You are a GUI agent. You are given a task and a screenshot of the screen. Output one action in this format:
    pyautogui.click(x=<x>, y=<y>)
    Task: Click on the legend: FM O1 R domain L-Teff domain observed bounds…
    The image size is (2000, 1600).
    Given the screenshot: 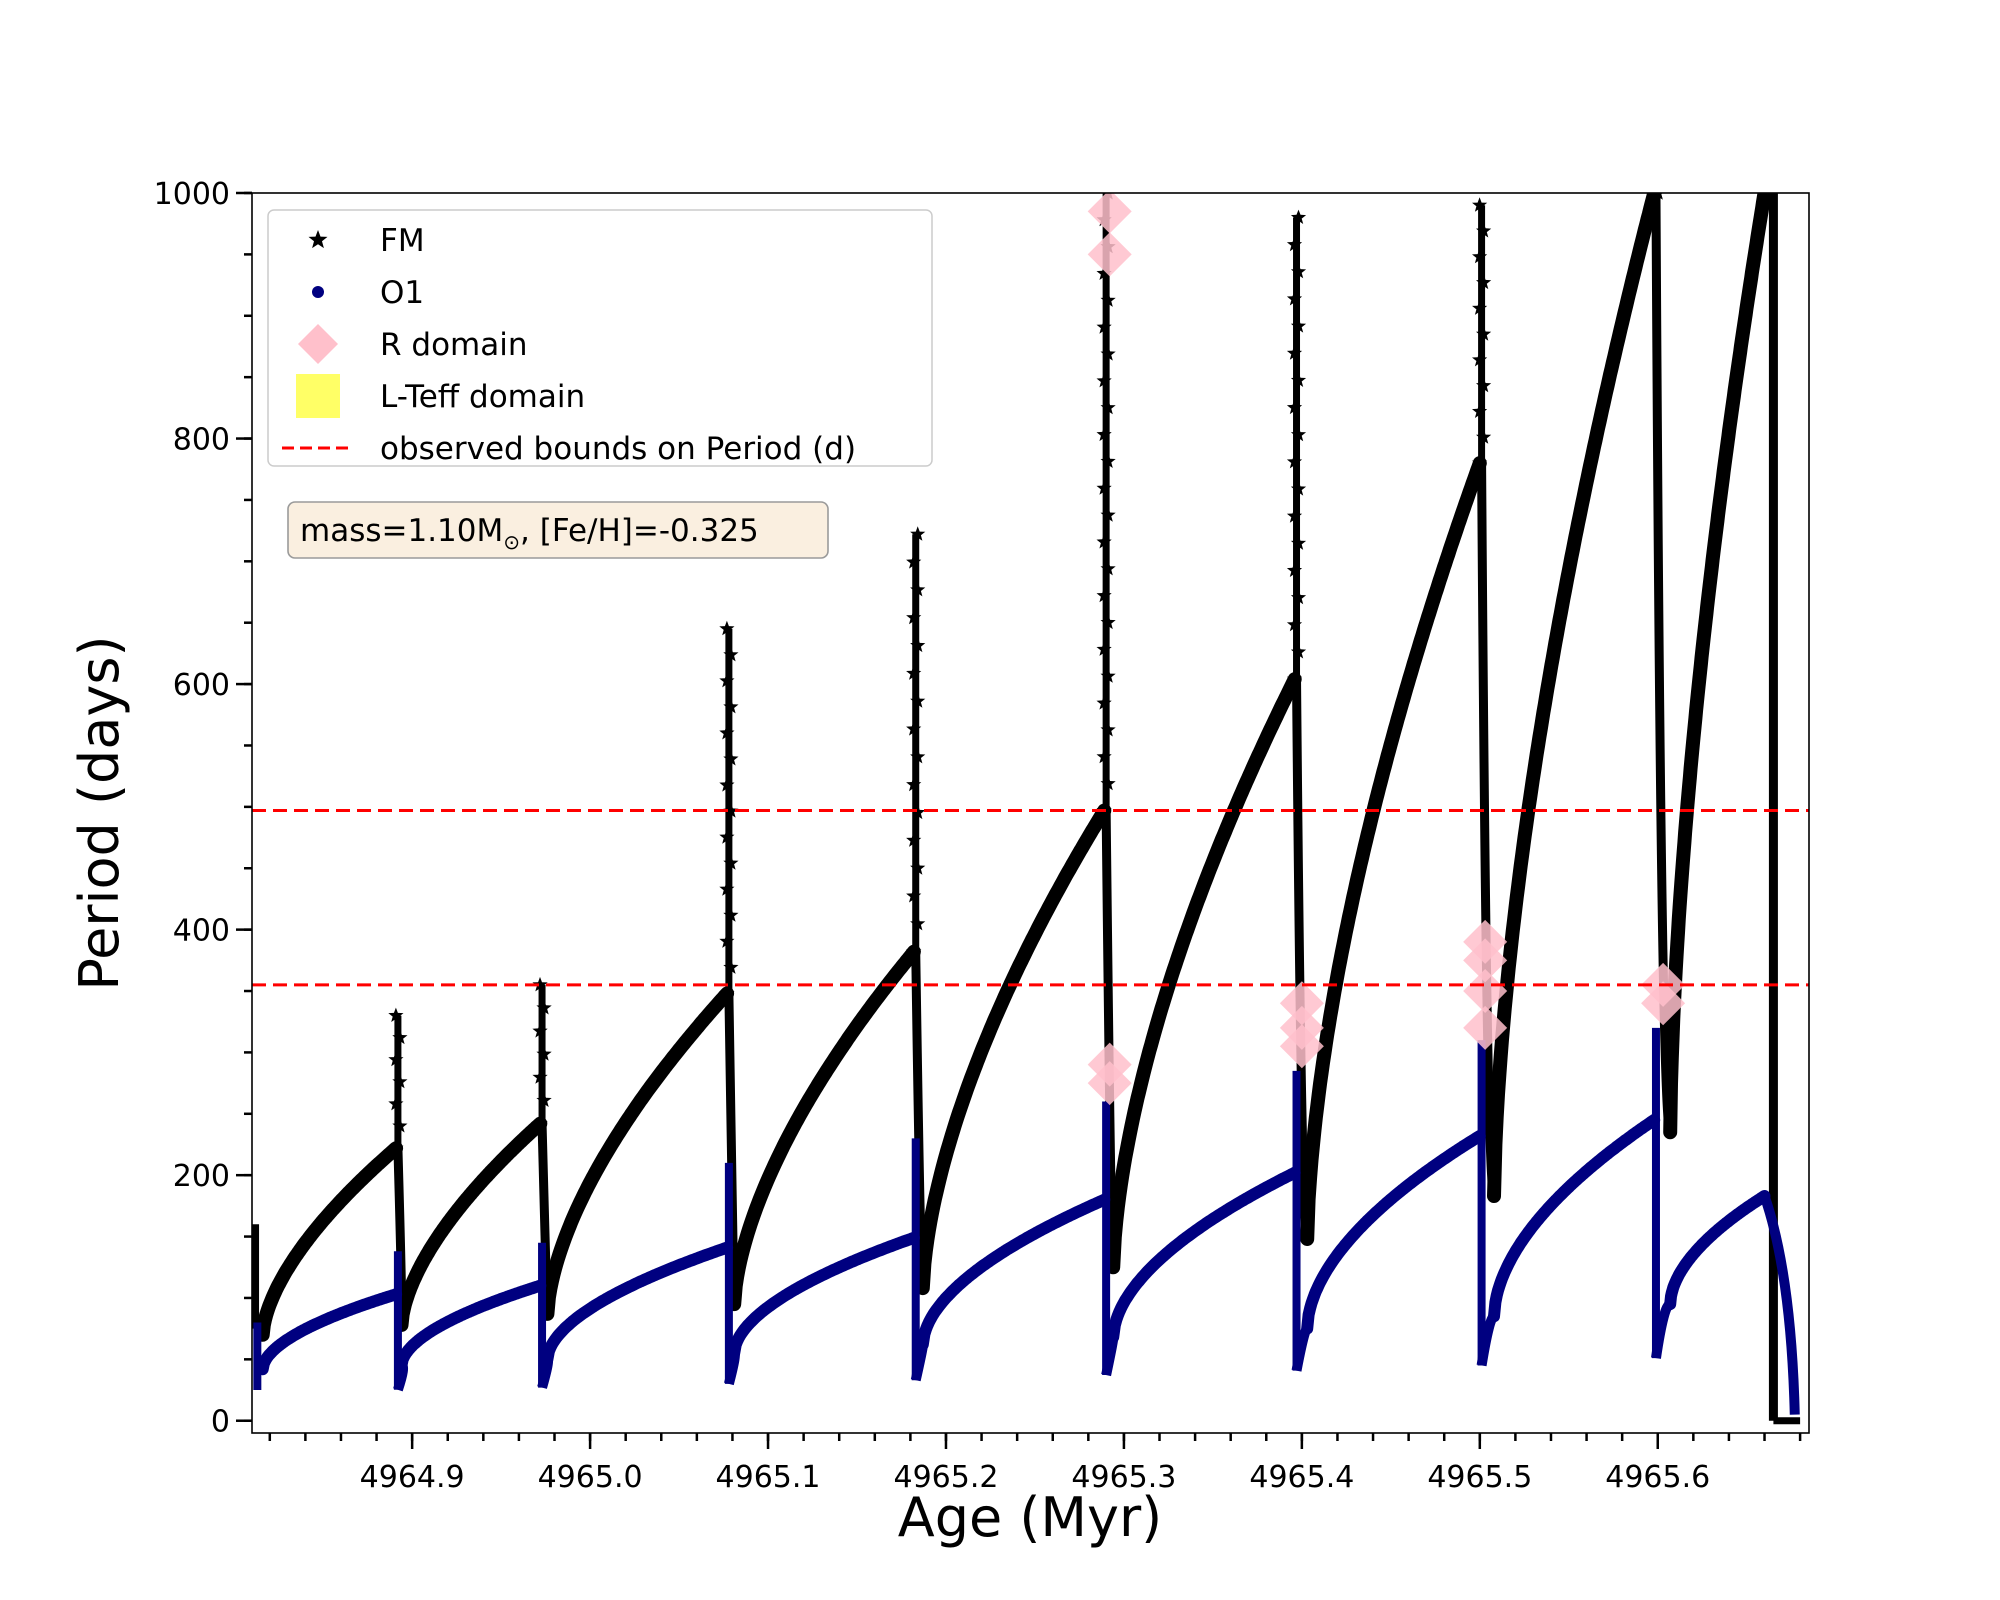 What is the action you would take?
    pyautogui.click(x=600, y=338)
    